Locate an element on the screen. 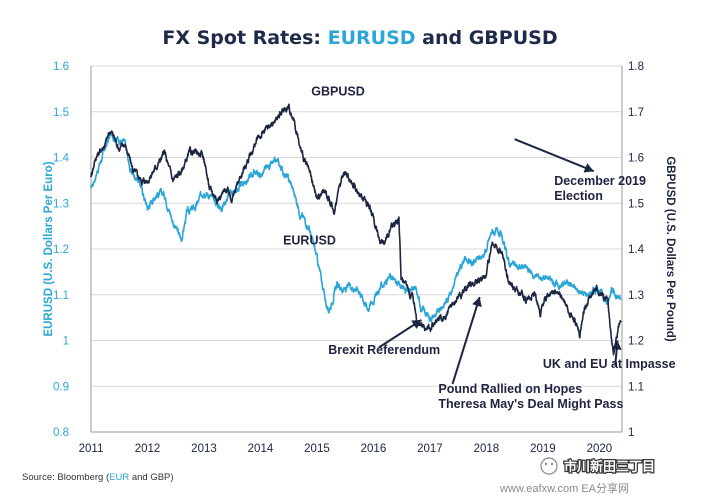  left-axis-label: EURUSD (U.S. Dollars Per Euro) is located at coordinates (49, 248).